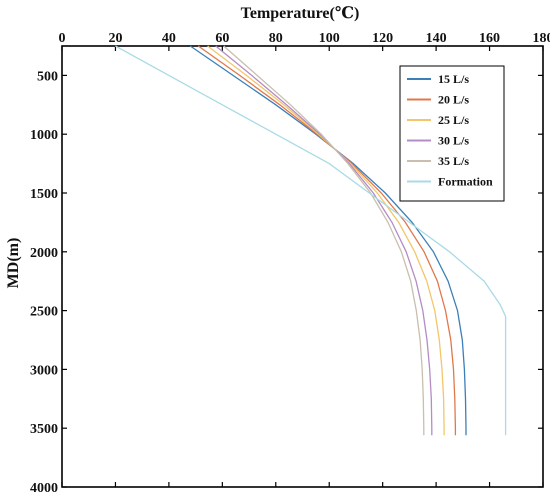  I want to click on x-tick-label: 60, so click(222, 38).